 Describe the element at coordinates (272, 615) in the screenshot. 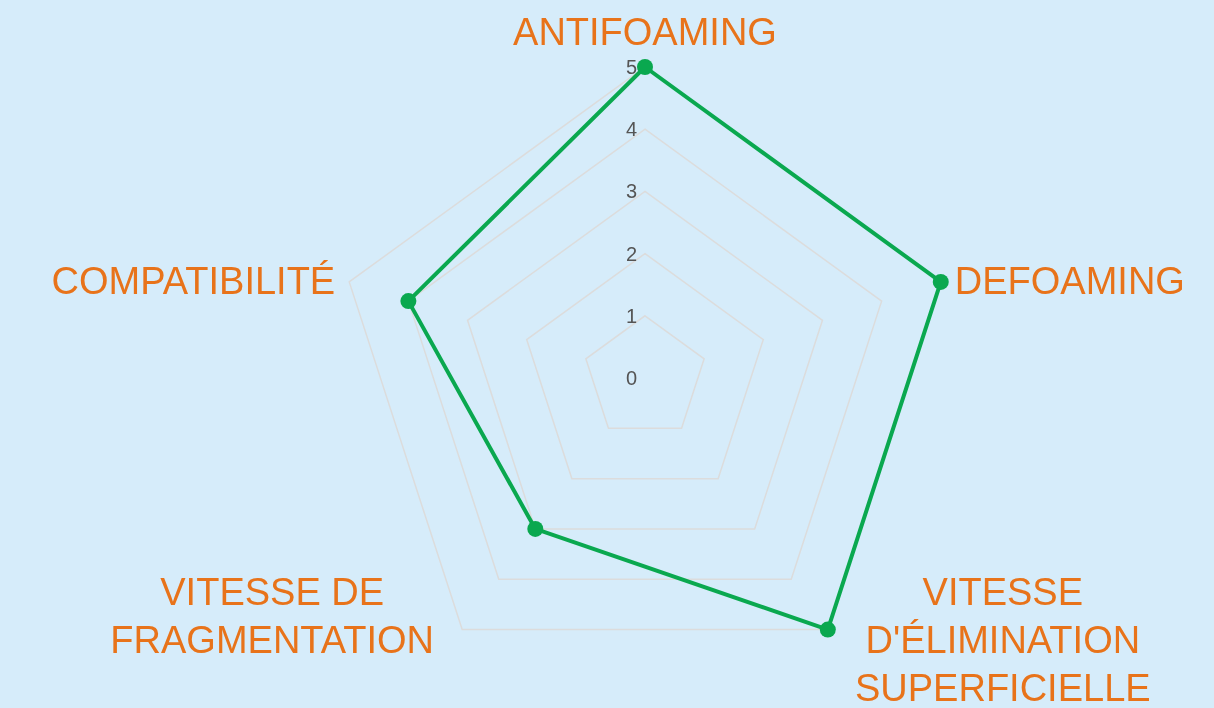

I see `spoke-label: VITESSE DE FRAGMENTATION` at that location.